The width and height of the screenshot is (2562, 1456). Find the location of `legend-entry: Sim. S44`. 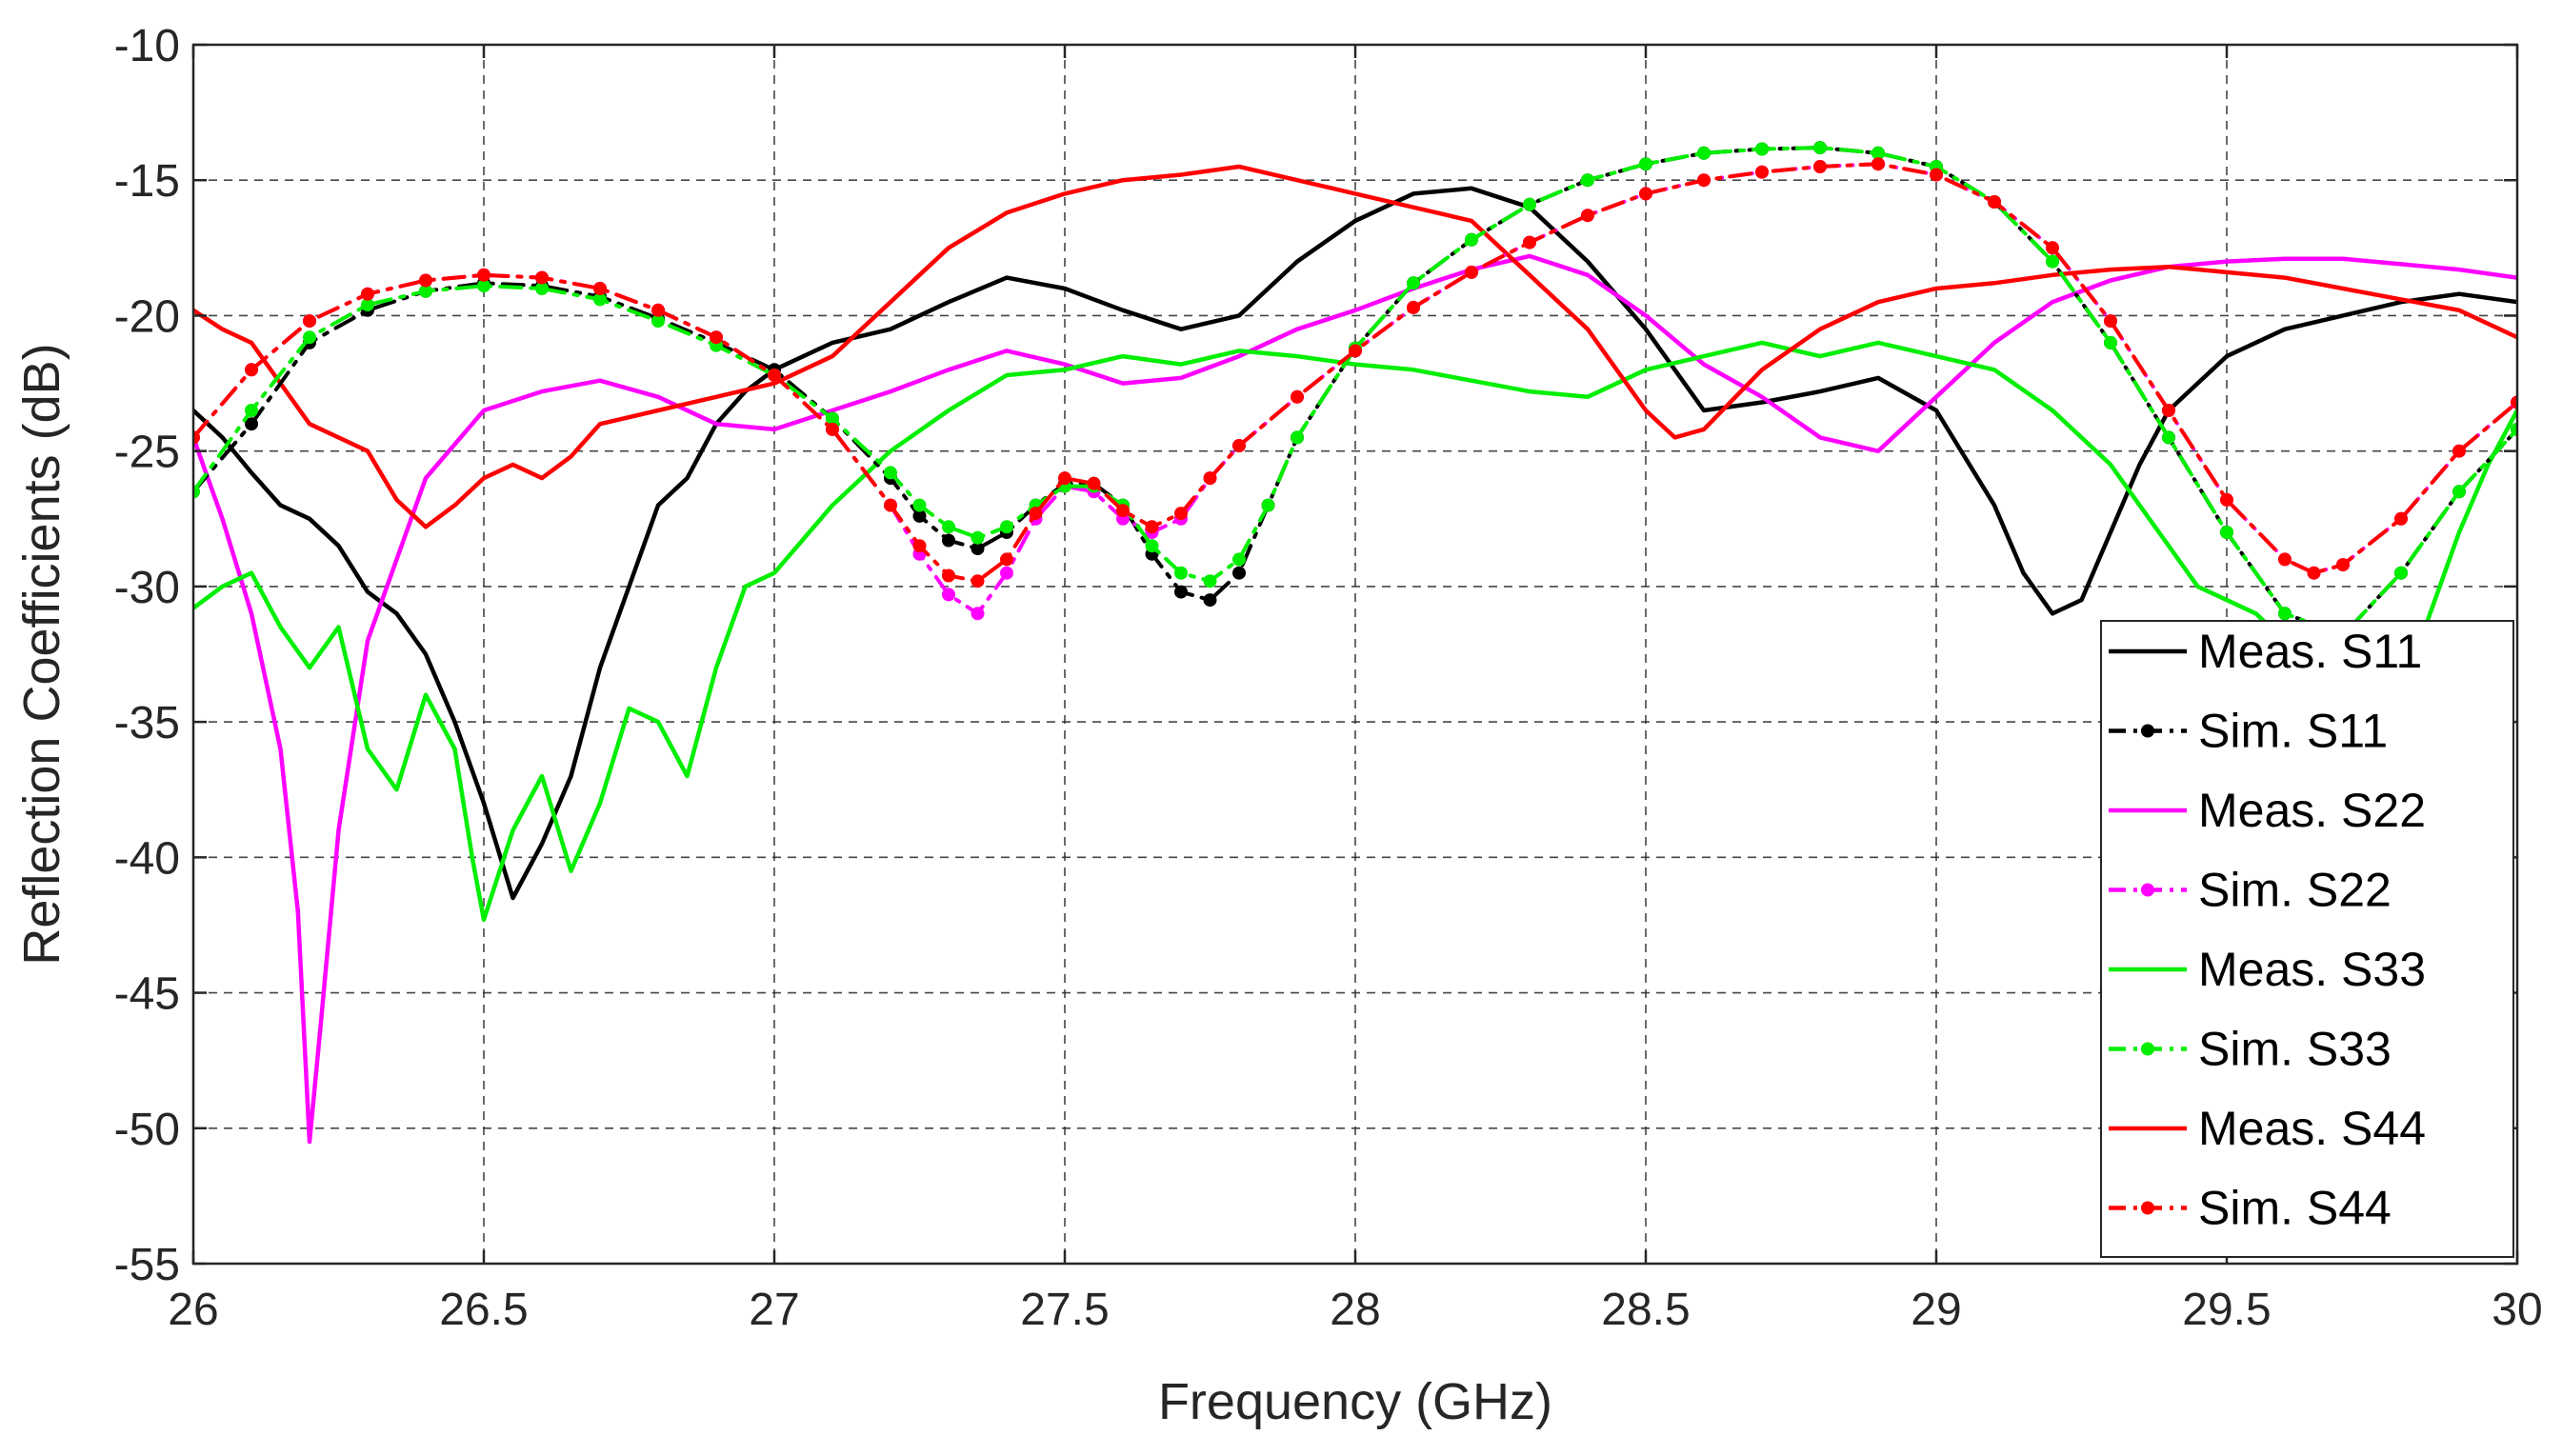

legend-entry: Sim. S44 is located at coordinates (2250, 1208).